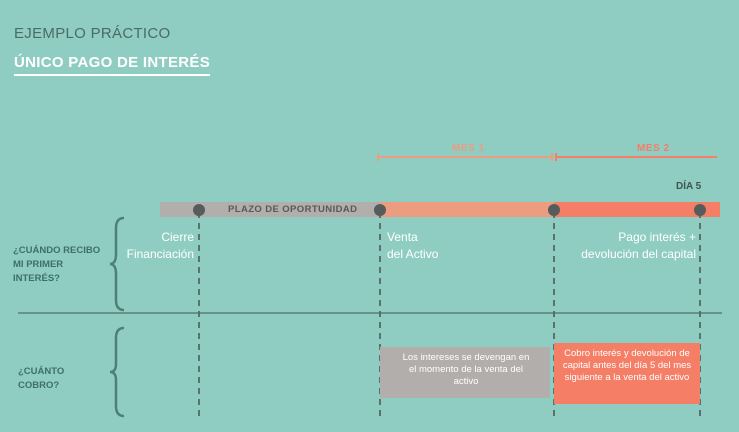  What do you see at coordinates (637, 209) in the screenshot?
I see `month2-bar` at bounding box center [637, 209].